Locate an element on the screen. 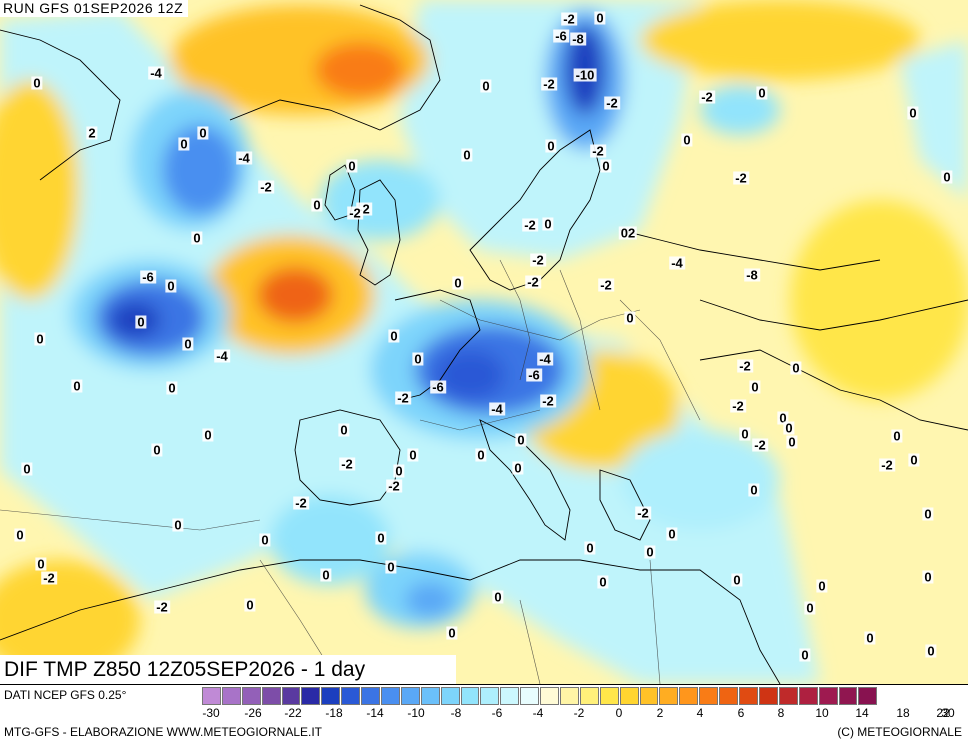 Image resolution: width=968 pixels, height=745 pixels. legend-tick-label: 8 is located at coordinates (781, 713).